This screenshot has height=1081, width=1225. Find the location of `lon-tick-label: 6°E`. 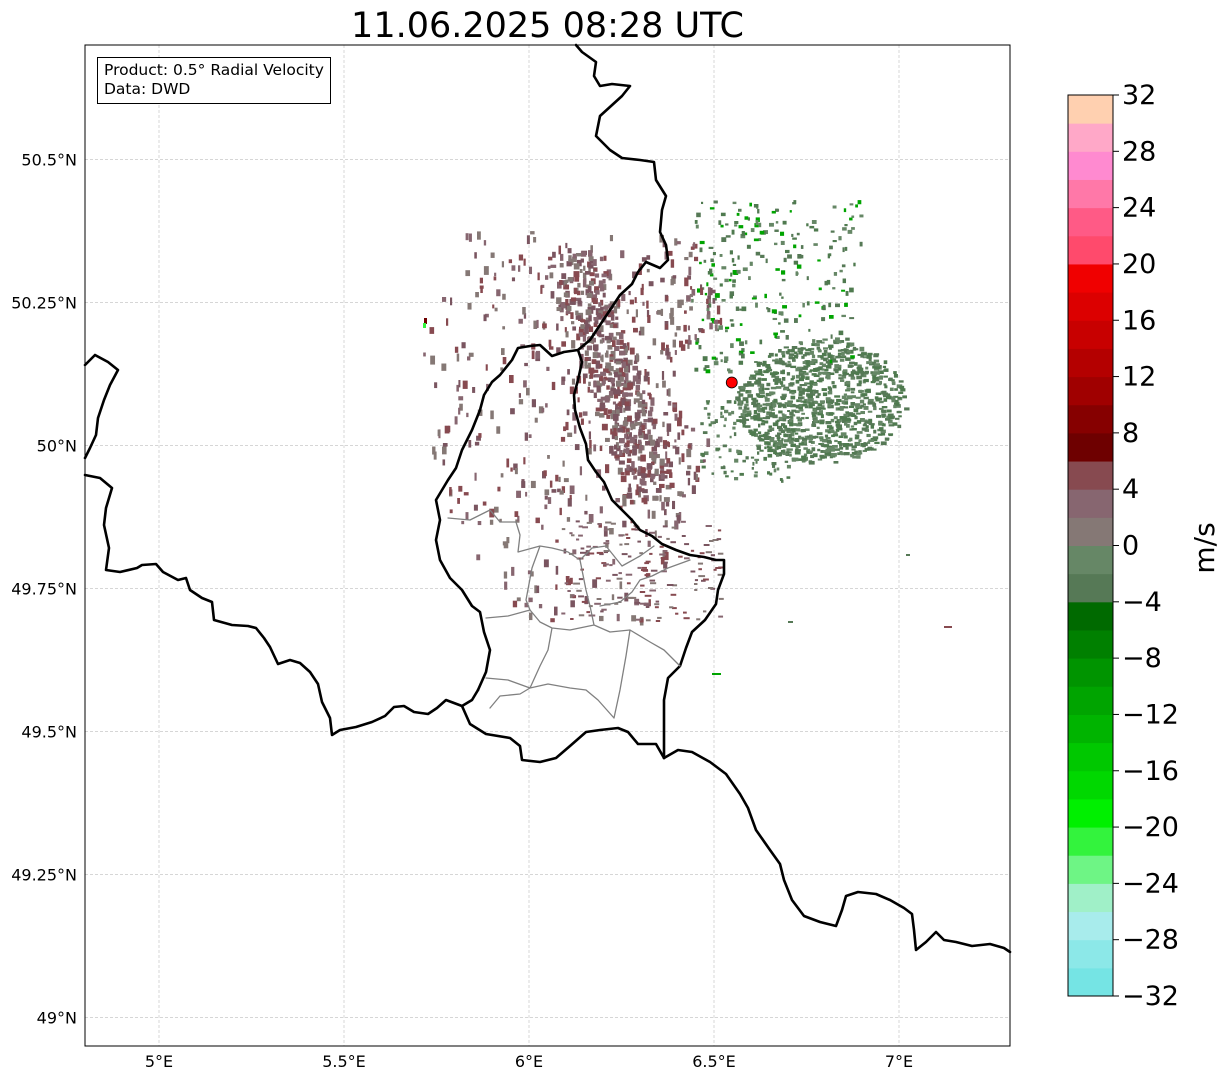

lon-tick-label: 6°E is located at coordinates (529, 1061).